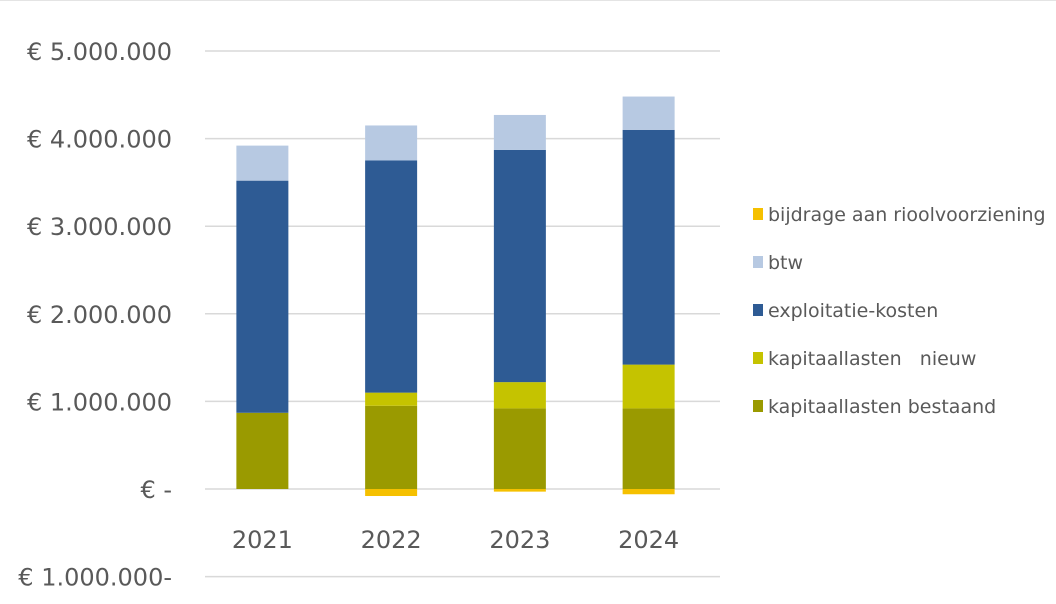 The height and width of the screenshot is (604, 1056). Describe the element at coordinates (99, 227) in the screenshot. I see `y-tick-label: € 3.000.000` at that location.